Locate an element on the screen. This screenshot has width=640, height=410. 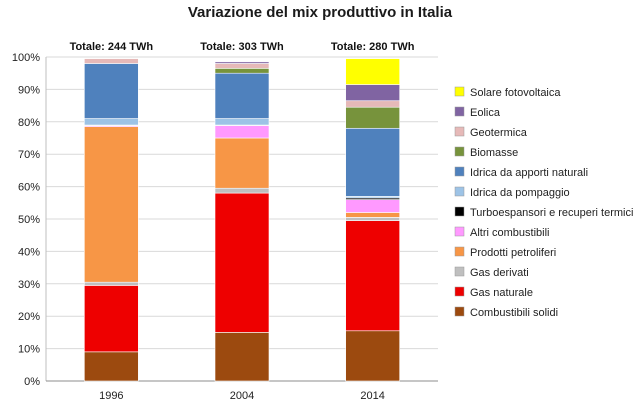
x-tick-label: 1996 is located at coordinates (111, 396).